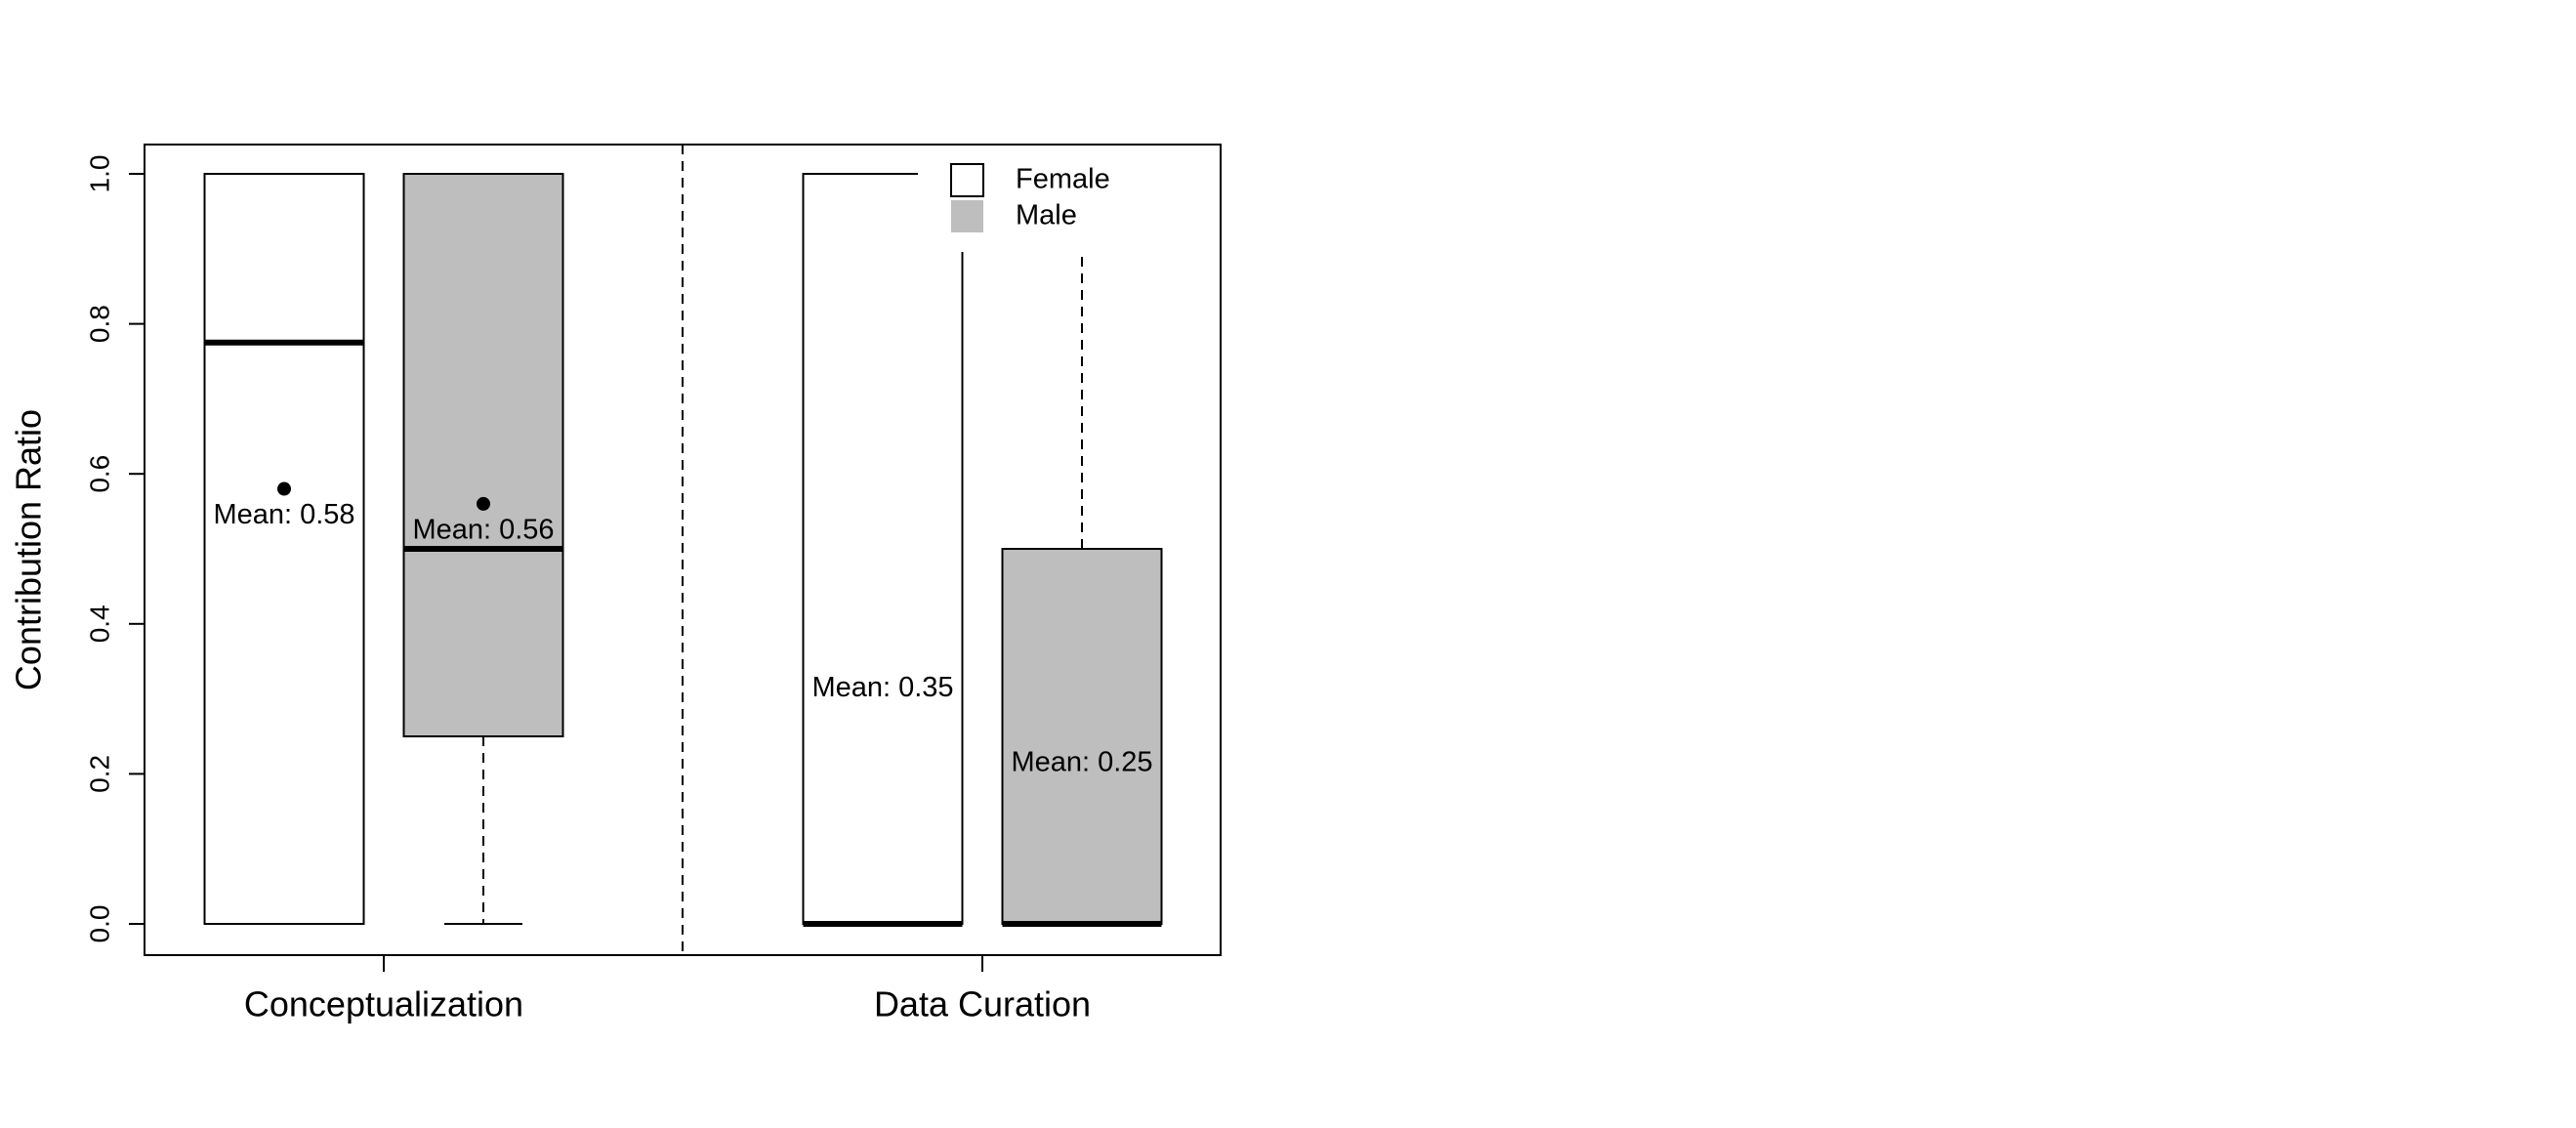 Image resolution: width=2576 pixels, height=1128 pixels. What do you see at coordinates (99, 174) in the screenshot?
I see `y-tick-label: 1.0` at bounding box center [99, 174].